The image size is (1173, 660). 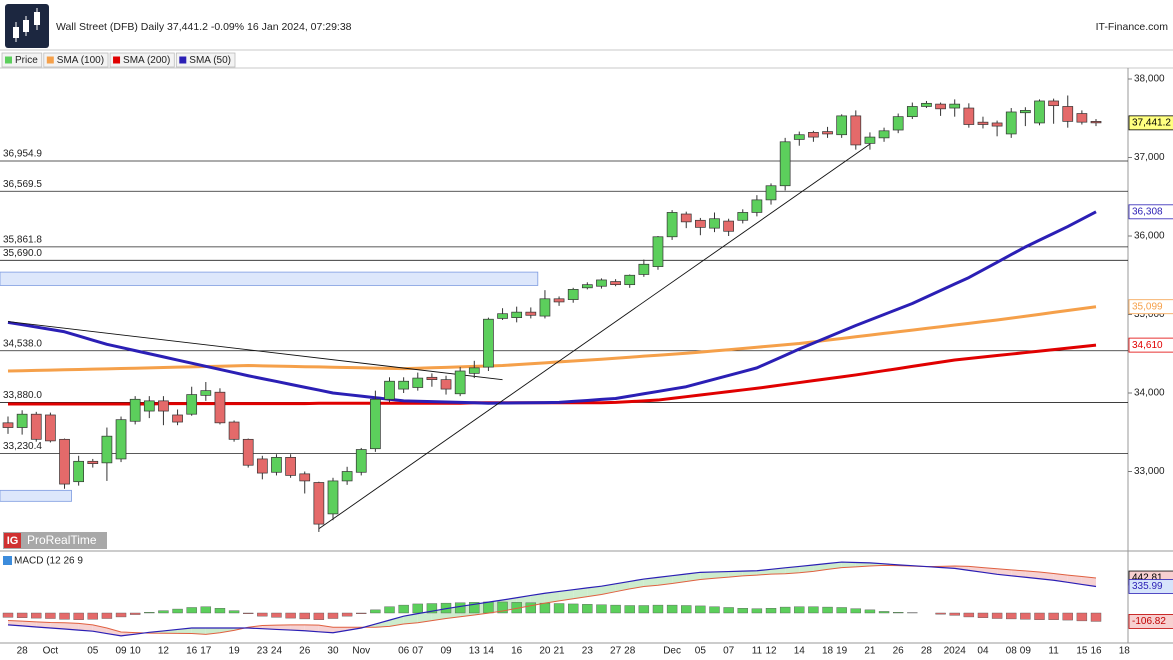 I want to click on zone, so click(x=269, y=278).